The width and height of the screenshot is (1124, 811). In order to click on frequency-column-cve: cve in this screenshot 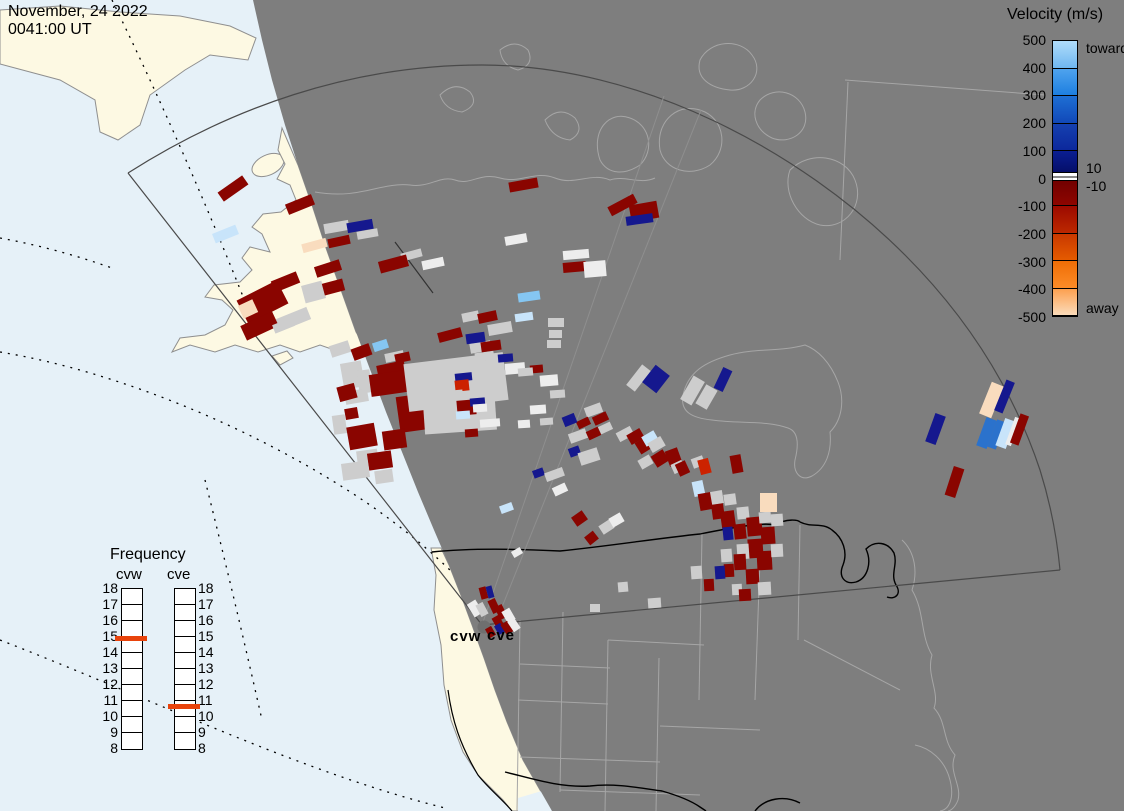, I will do `click(179, 574)`.